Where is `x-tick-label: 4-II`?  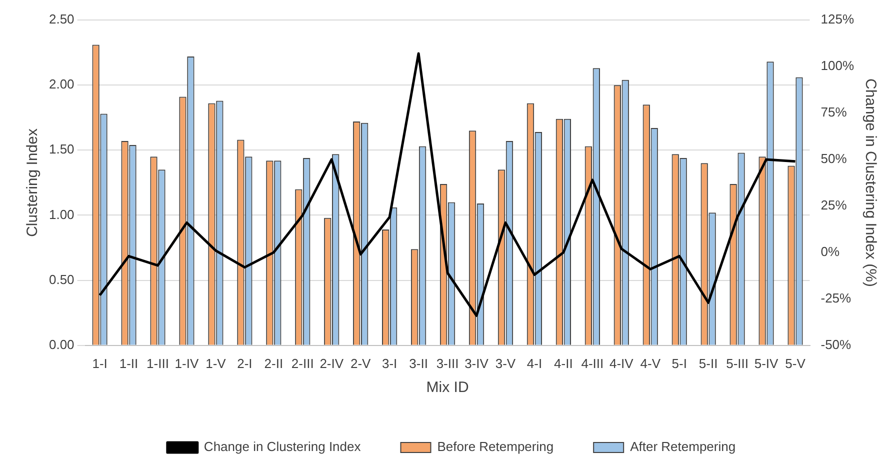
x-tick-label: 4-II is located at coordinates (563, 363).